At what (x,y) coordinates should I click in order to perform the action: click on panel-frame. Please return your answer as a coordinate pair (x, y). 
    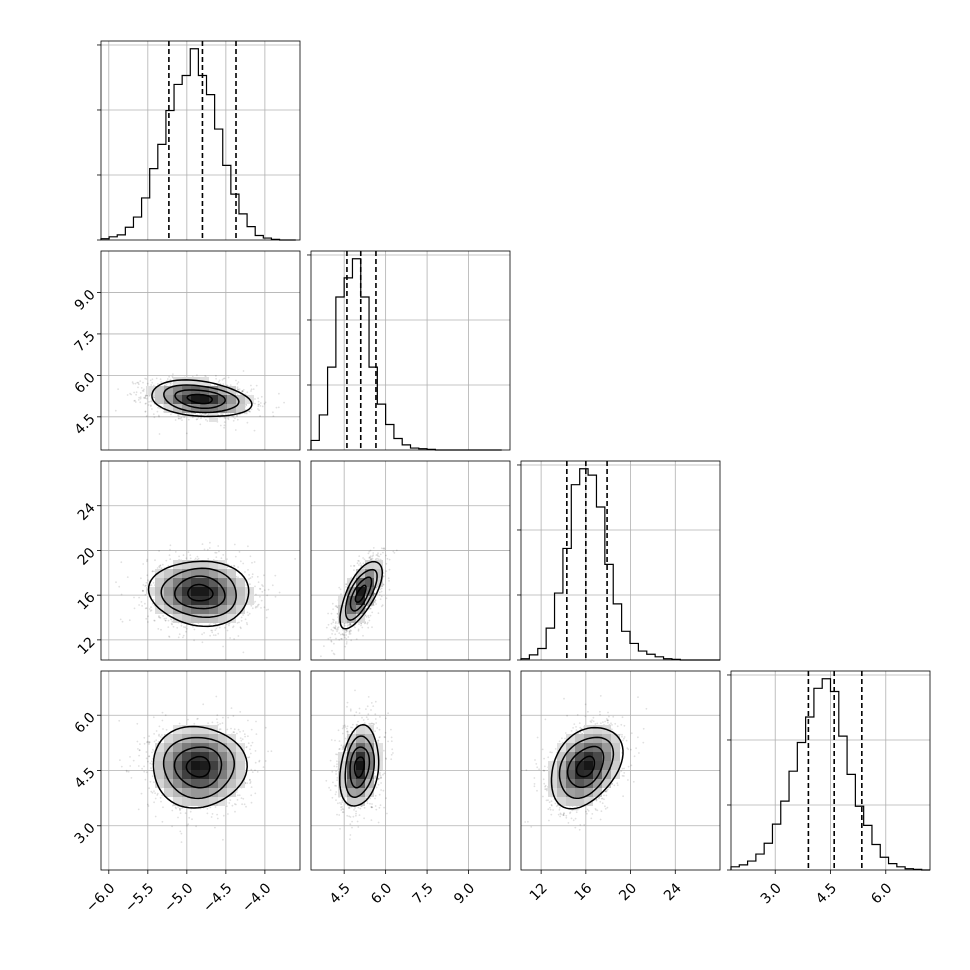
    Looking at the image, I should click on (200, 140).